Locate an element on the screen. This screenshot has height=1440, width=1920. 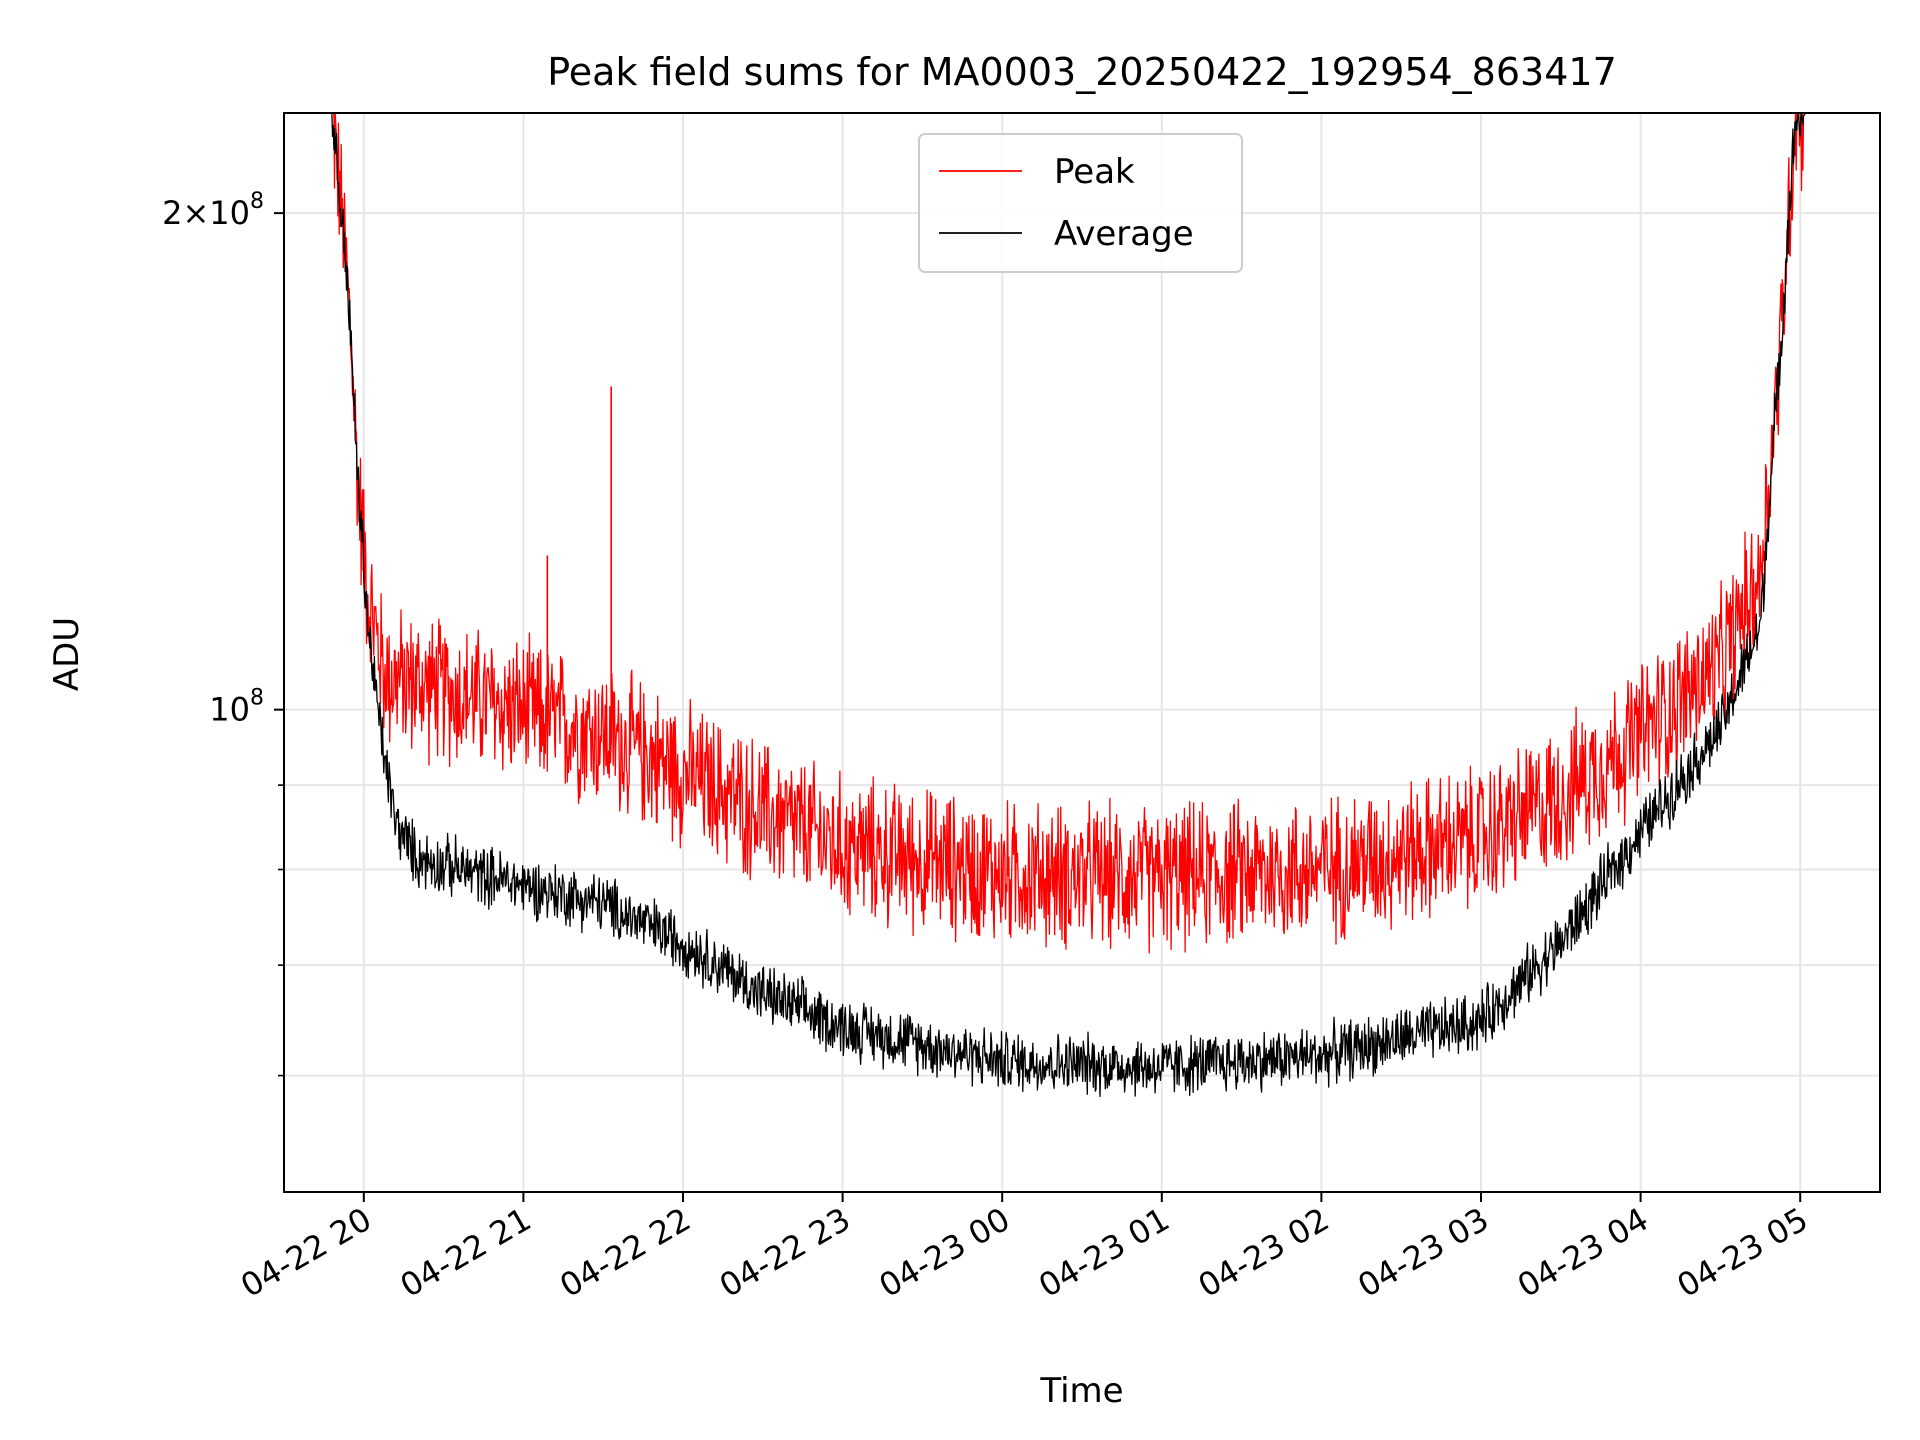
y-tick-coef: 2 is located at coordinates (172, 213).